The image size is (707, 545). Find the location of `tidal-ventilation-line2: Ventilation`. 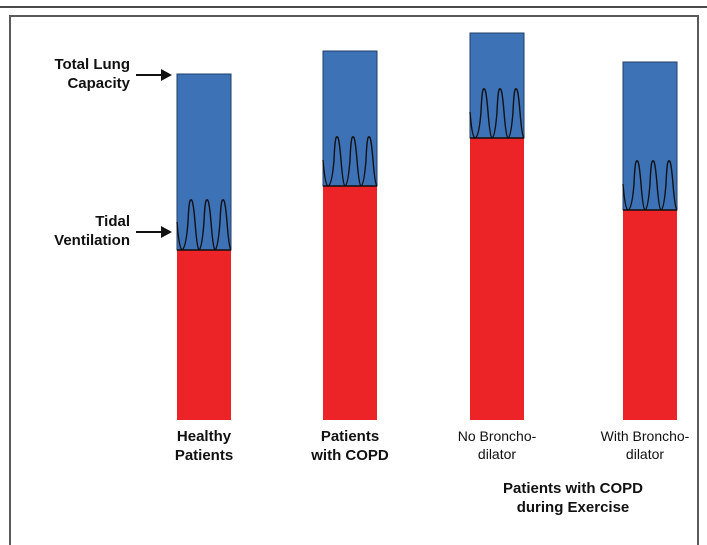

tidal-ventilation-line2: Ventilation is located at coordinates (92, 240).